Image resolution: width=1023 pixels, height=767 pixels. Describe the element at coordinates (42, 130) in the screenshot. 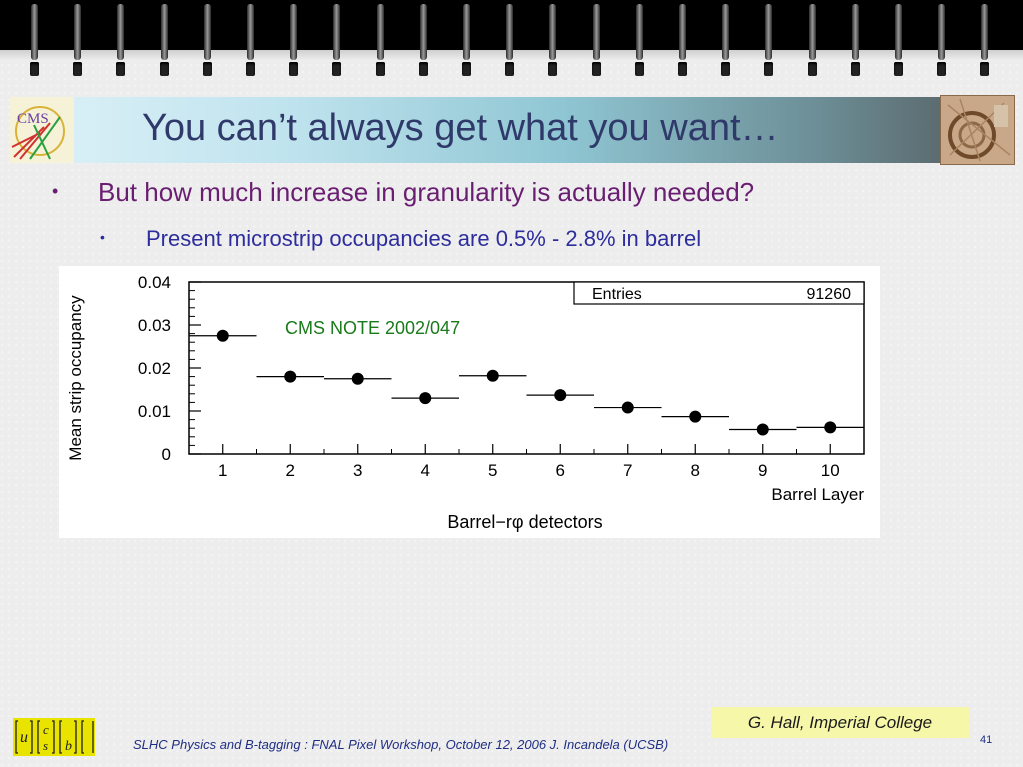

I see `cms-logo-icon: CMS` at that location.